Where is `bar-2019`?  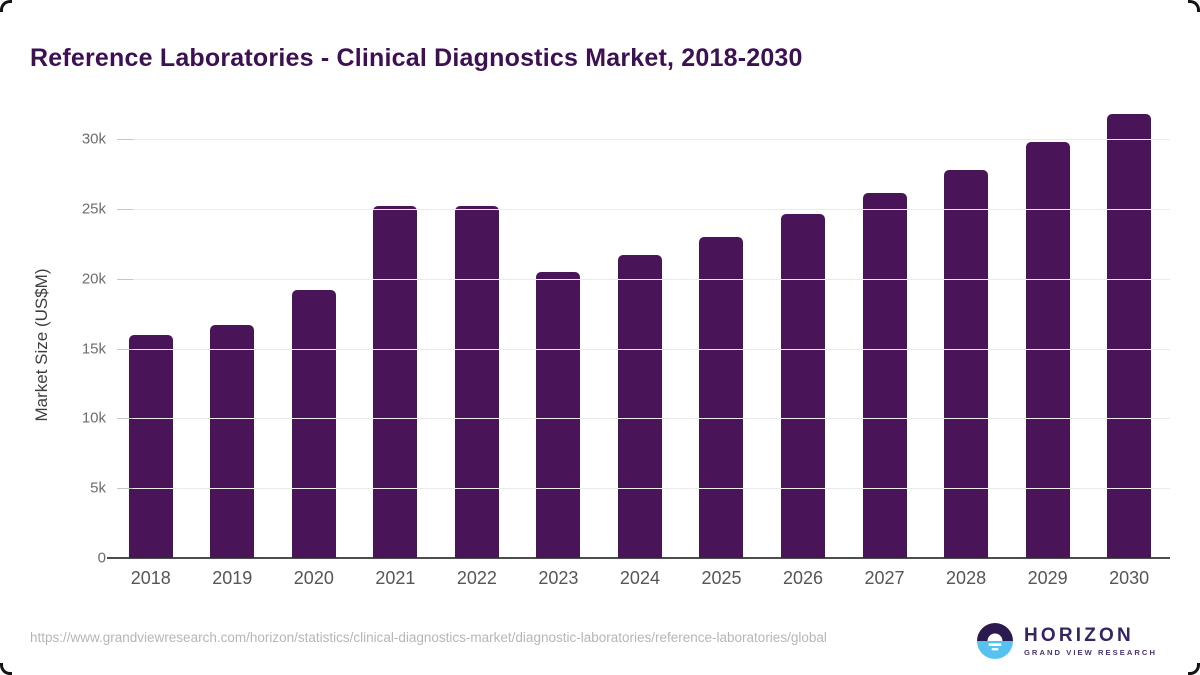 bar-2019 is located at coordinates (232, 441).